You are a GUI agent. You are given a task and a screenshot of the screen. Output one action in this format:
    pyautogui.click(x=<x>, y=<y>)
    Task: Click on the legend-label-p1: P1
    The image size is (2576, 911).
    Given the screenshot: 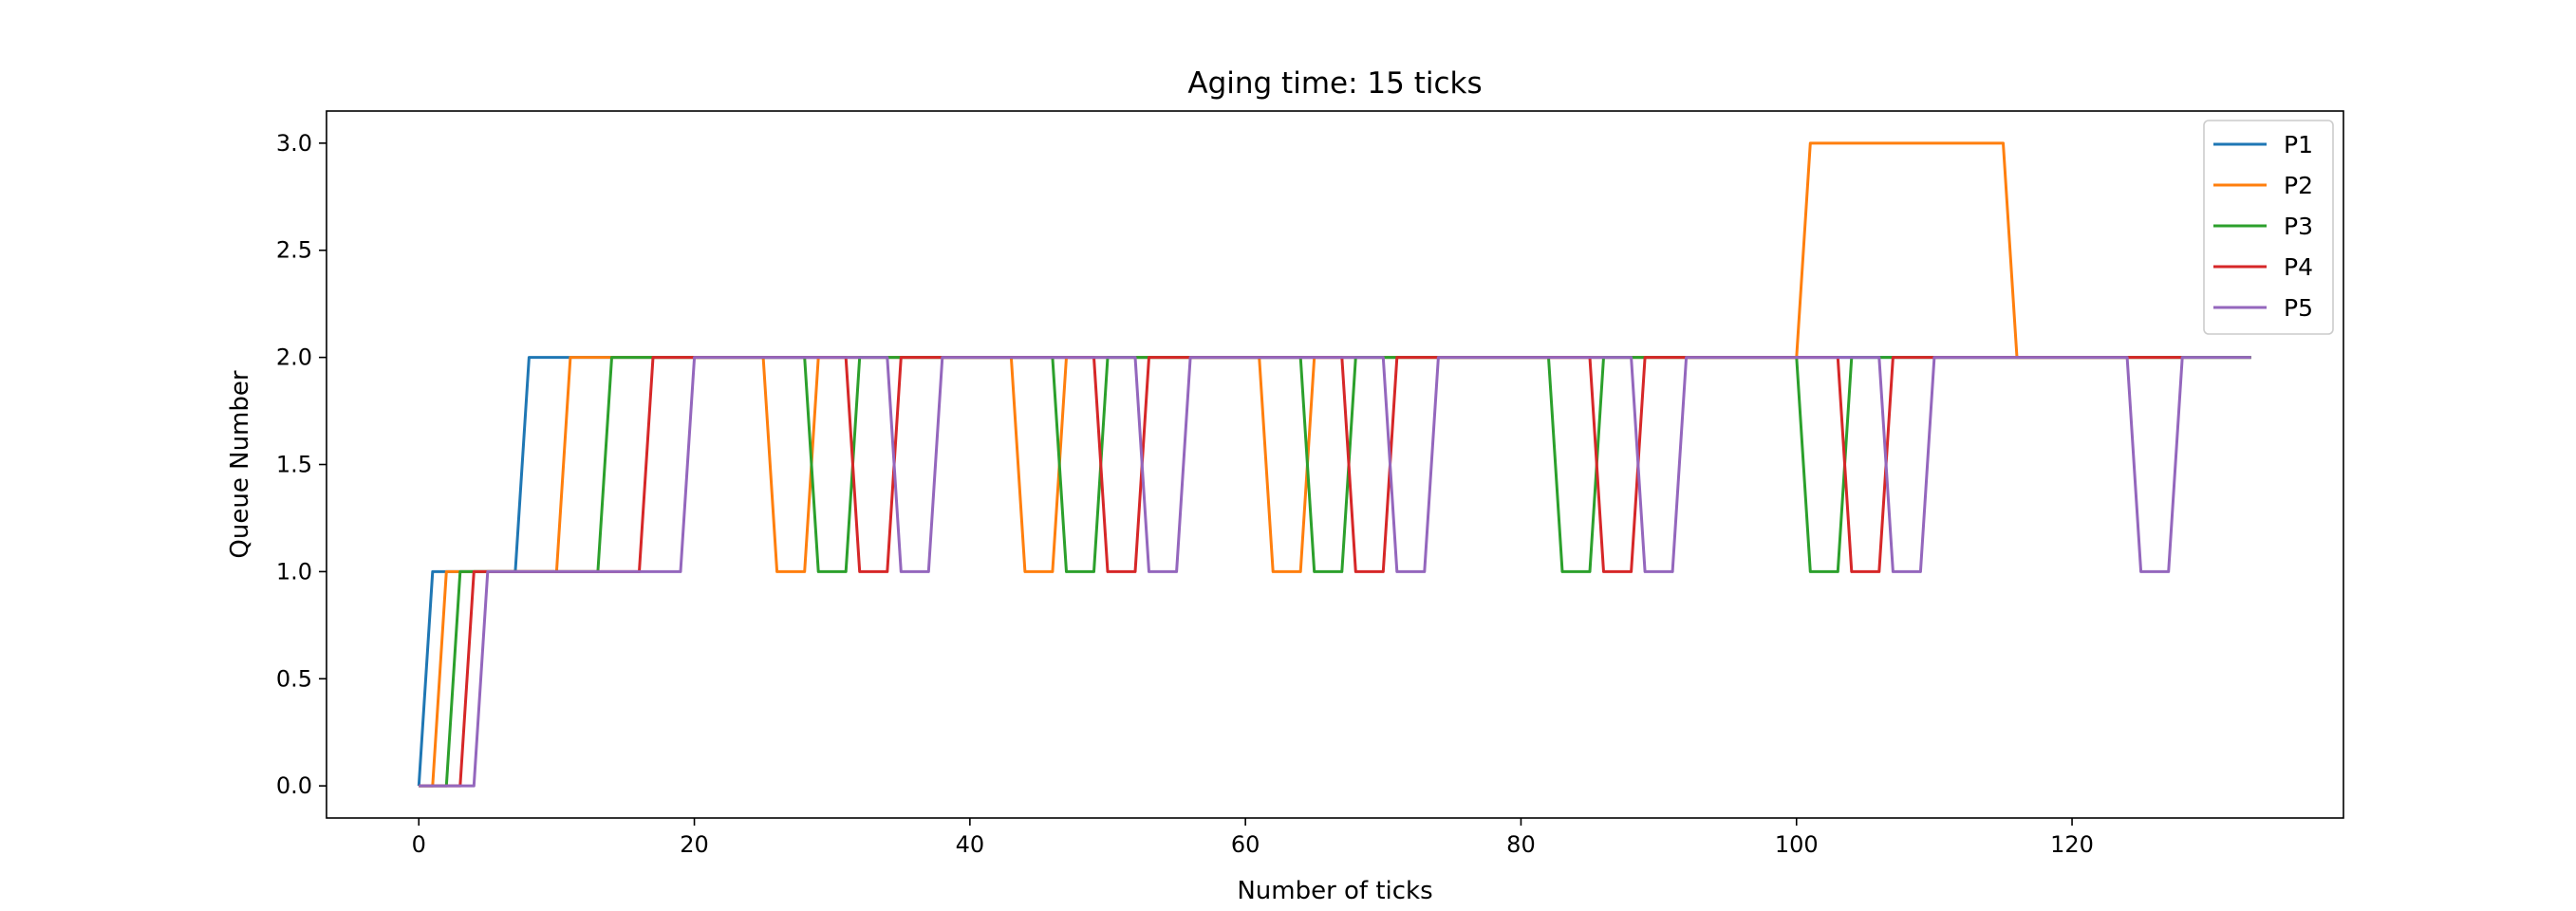 What is the action you would take?
    pyautogui.click(x=2298, y=144)
    